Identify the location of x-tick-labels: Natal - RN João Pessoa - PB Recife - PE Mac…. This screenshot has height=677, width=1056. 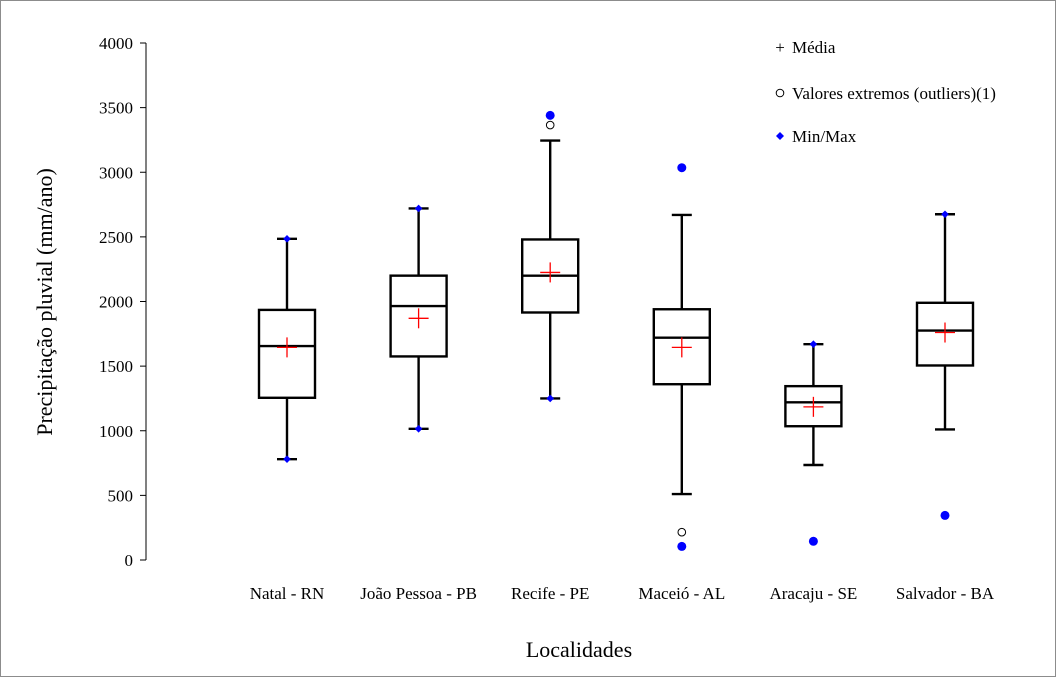
(622, 593).